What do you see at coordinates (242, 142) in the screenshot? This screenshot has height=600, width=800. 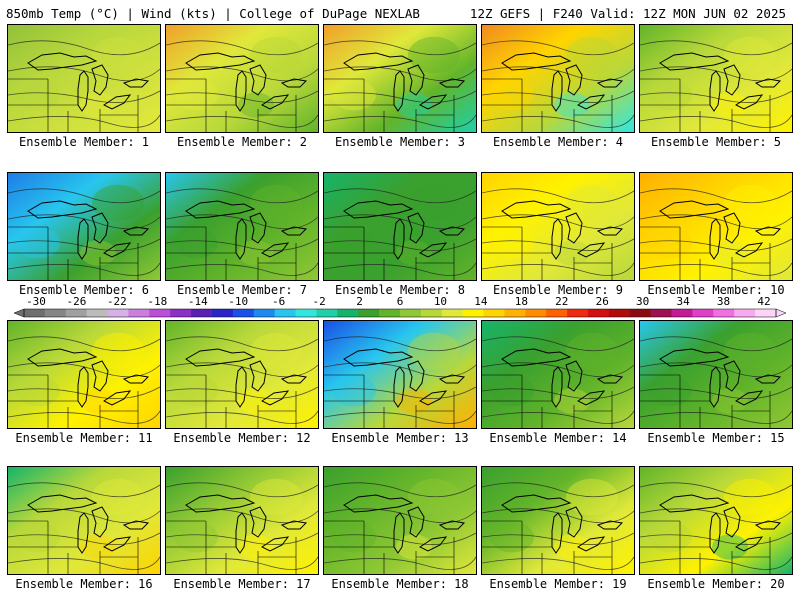 I see `ensemble-member-label: Ensemble Member: 2` at bounding box center [242, 142].